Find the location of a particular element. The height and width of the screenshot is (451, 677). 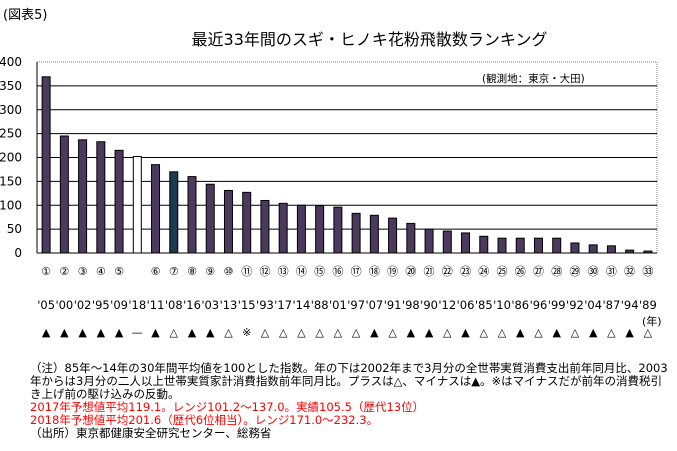

x-tick-label: '11 is located at coordinates (156, 305).